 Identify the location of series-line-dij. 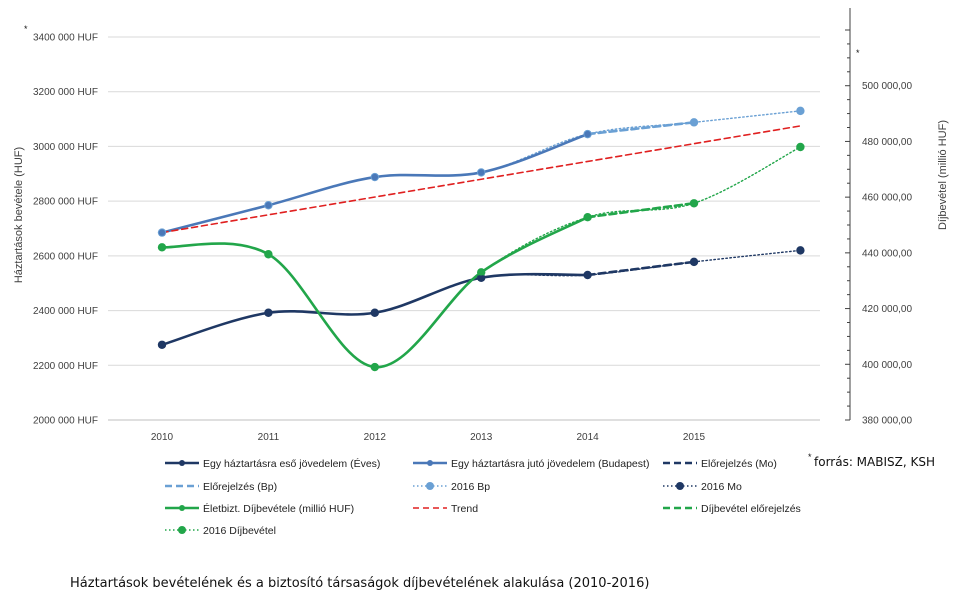
(374, 292).